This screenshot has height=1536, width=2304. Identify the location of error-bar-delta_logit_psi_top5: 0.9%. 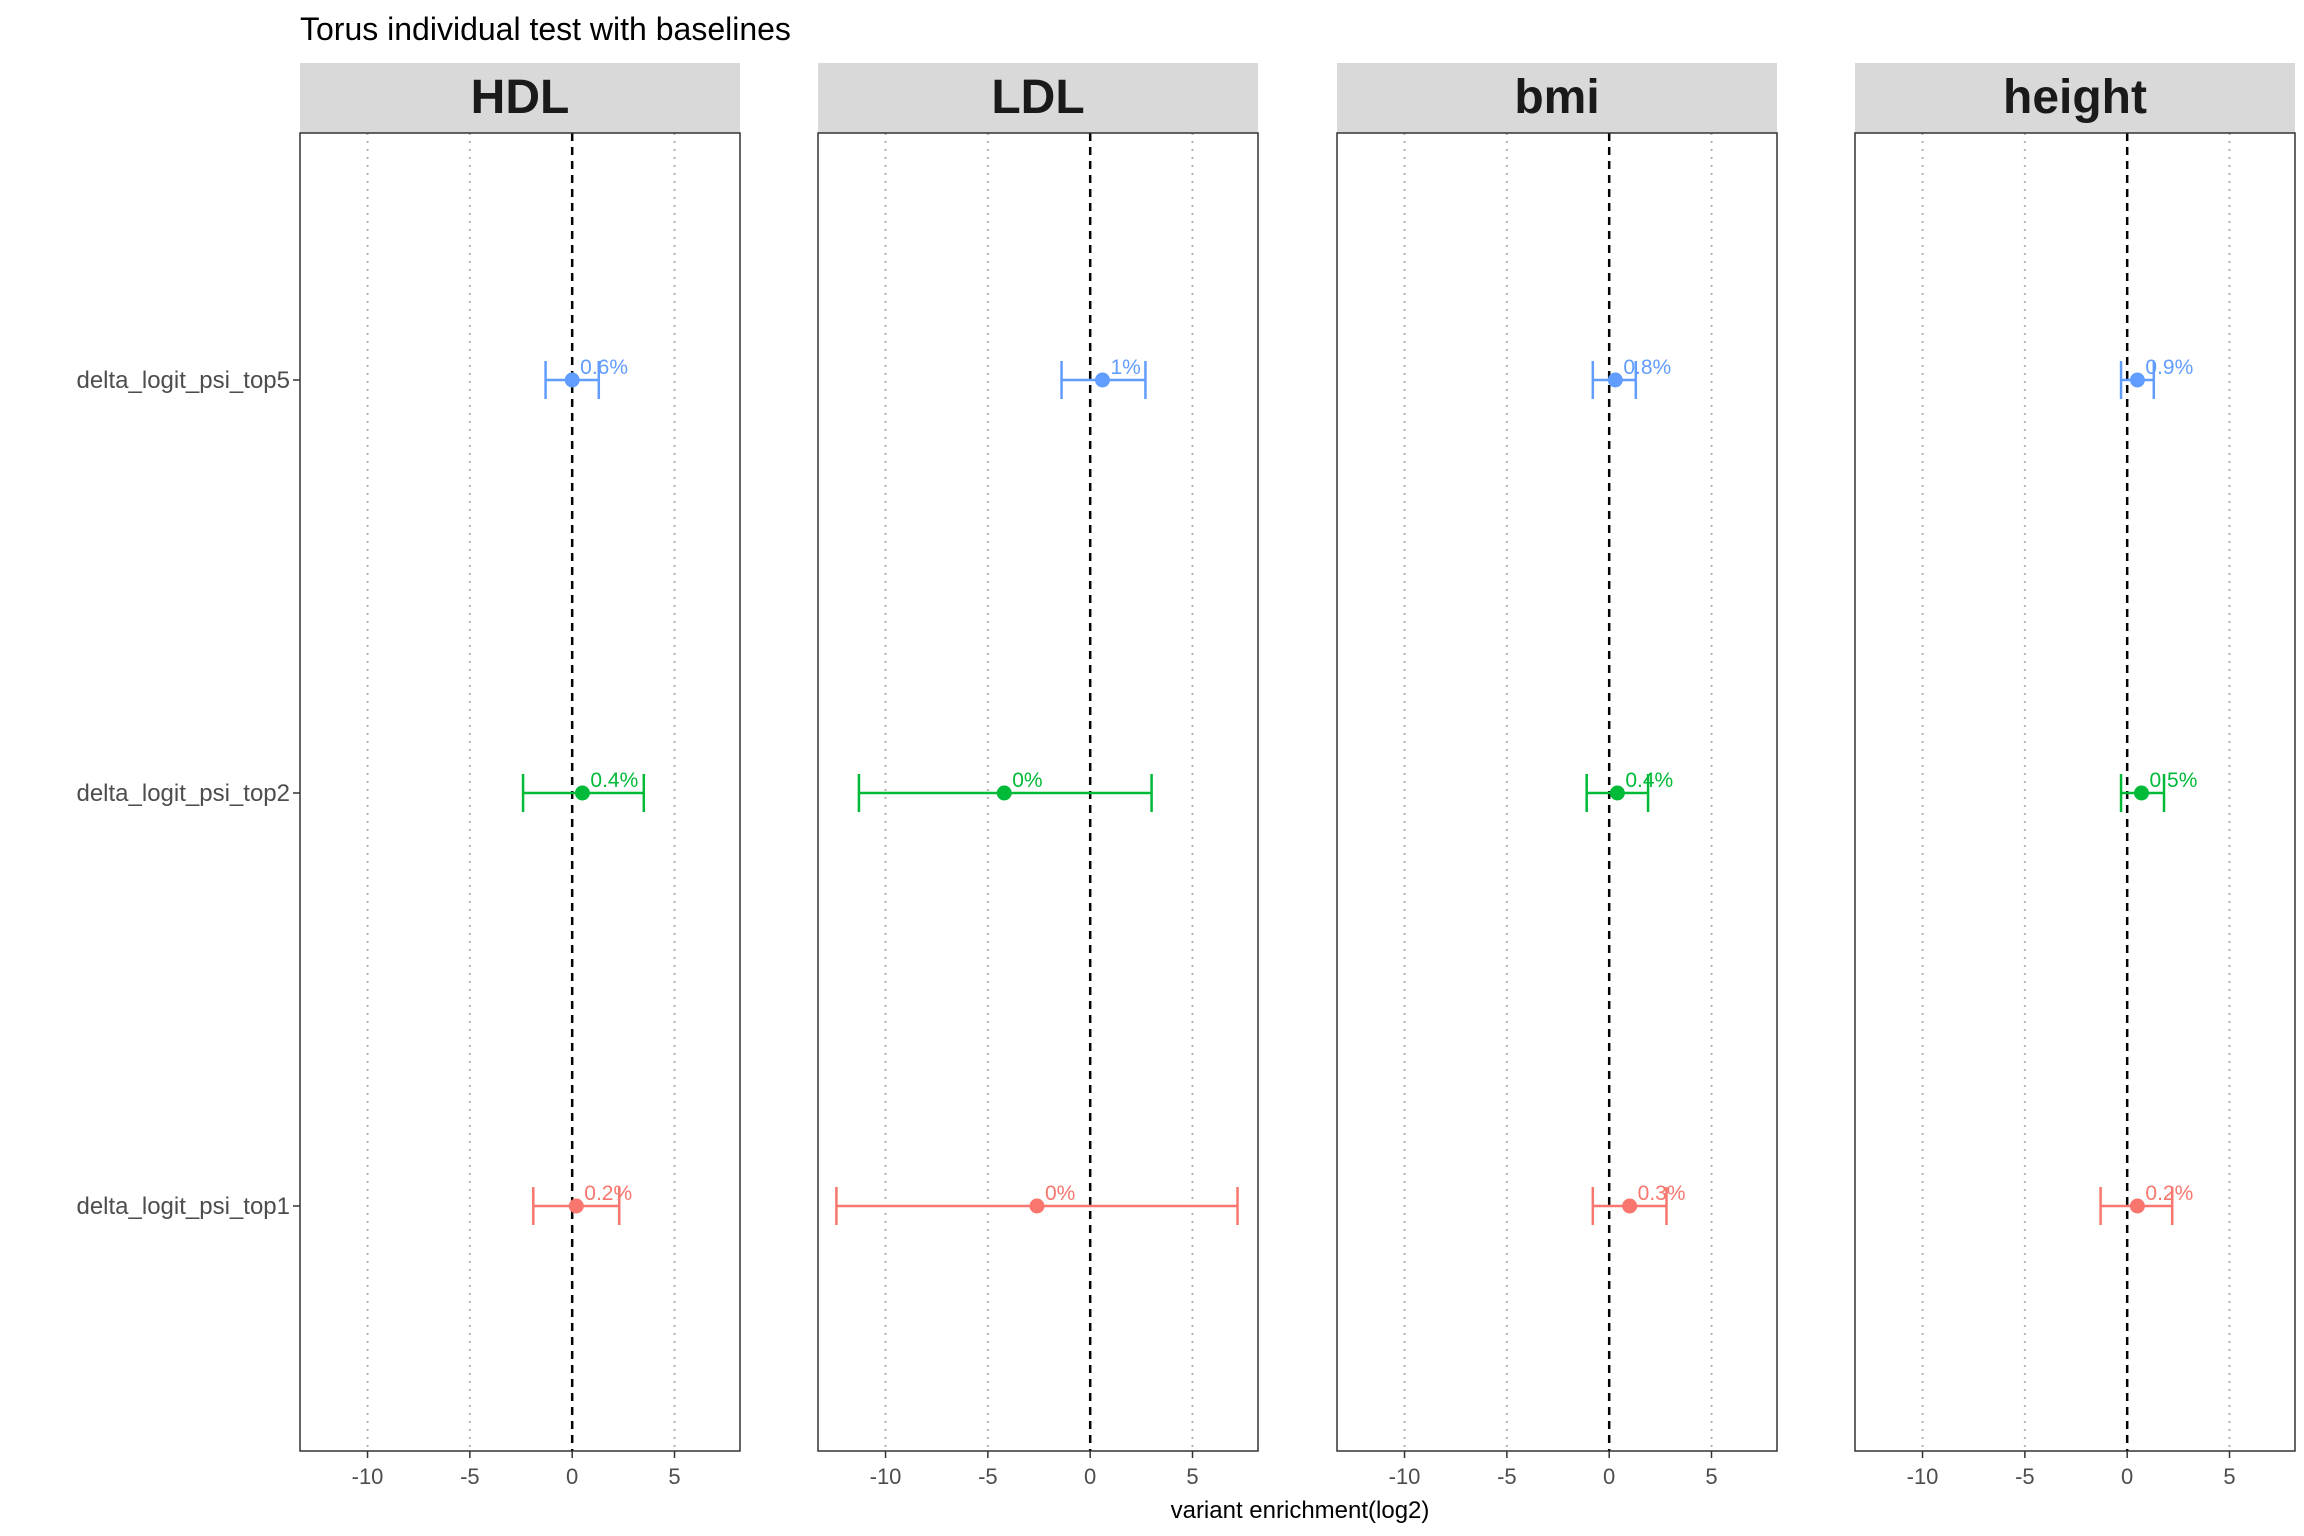
(2156, 377).